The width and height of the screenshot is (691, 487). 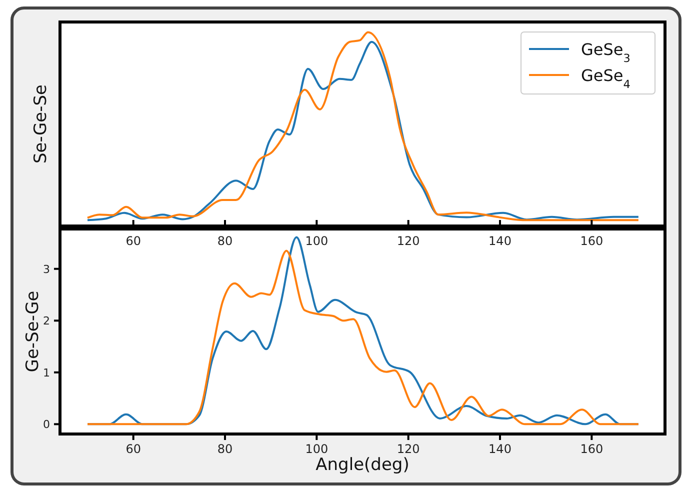 What do you see at coordinates (46, 321) in the screenshot?
I see `y-tick-label: 2` at bounding box center [46, 321].